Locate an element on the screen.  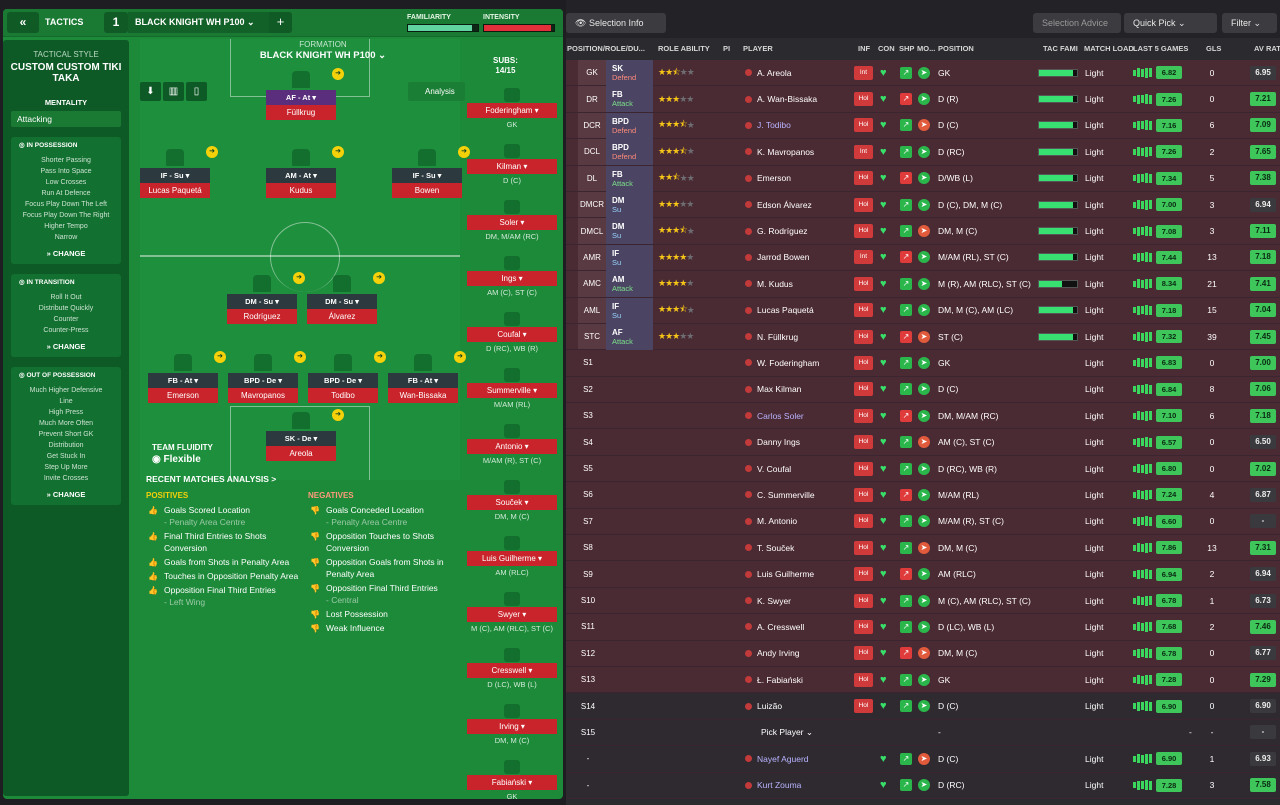
table-row: - Kurt Zouma ♥ ↗ ➤ D (RC) Light 7.28 3 7.58 is located at coordinates (923, 785).